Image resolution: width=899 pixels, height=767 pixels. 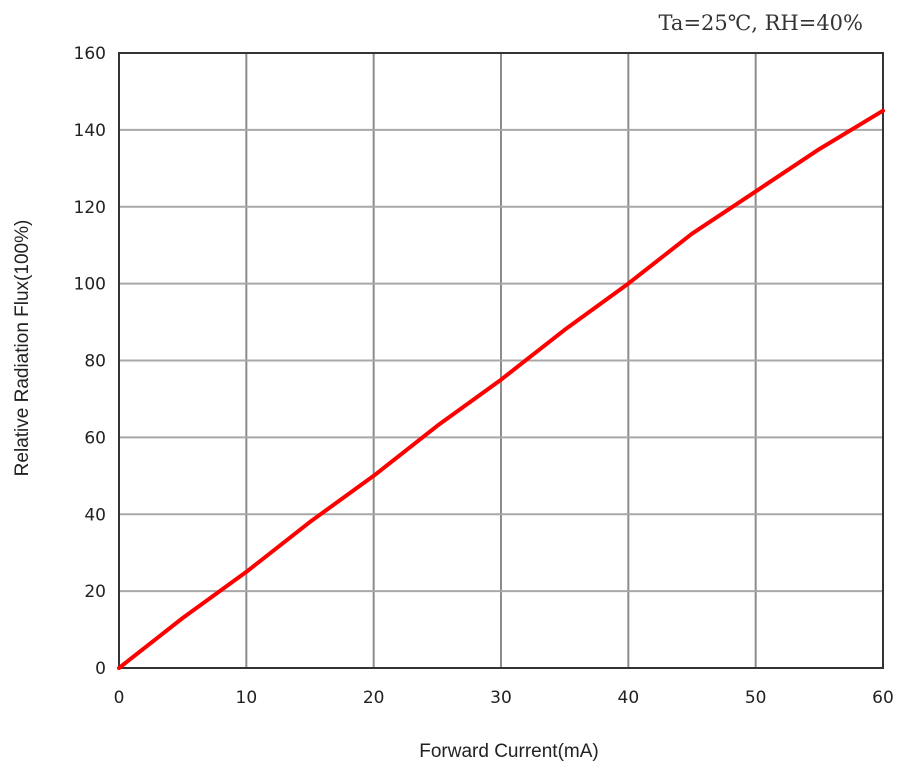 What do you see at coordinates (95, 362) in the screenshot?
I see `y-tick-label: 80` at bounding box center [95, 362].